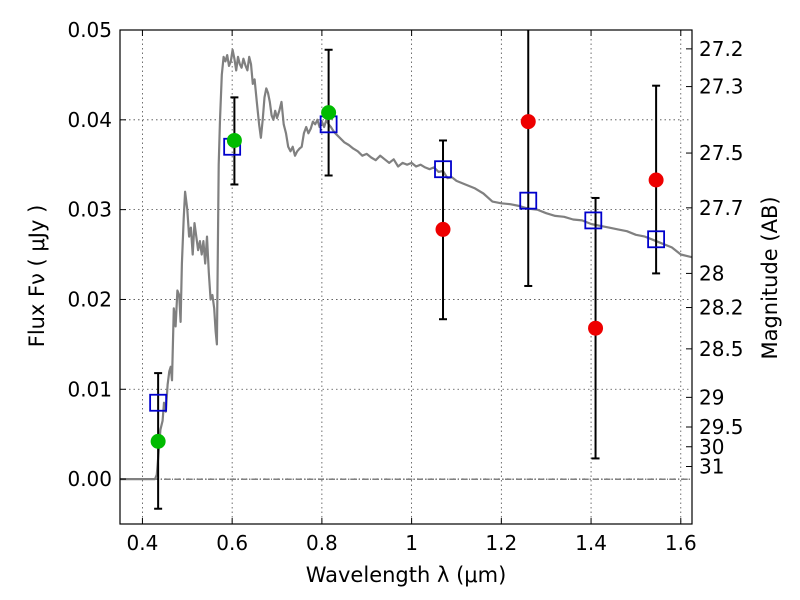 This screenshot has height=600, width=800. What do you see at coordinates (711, 273) in the screenshot?
I see `magnitude-tick-label: 28` at bounding box center [711, 273].